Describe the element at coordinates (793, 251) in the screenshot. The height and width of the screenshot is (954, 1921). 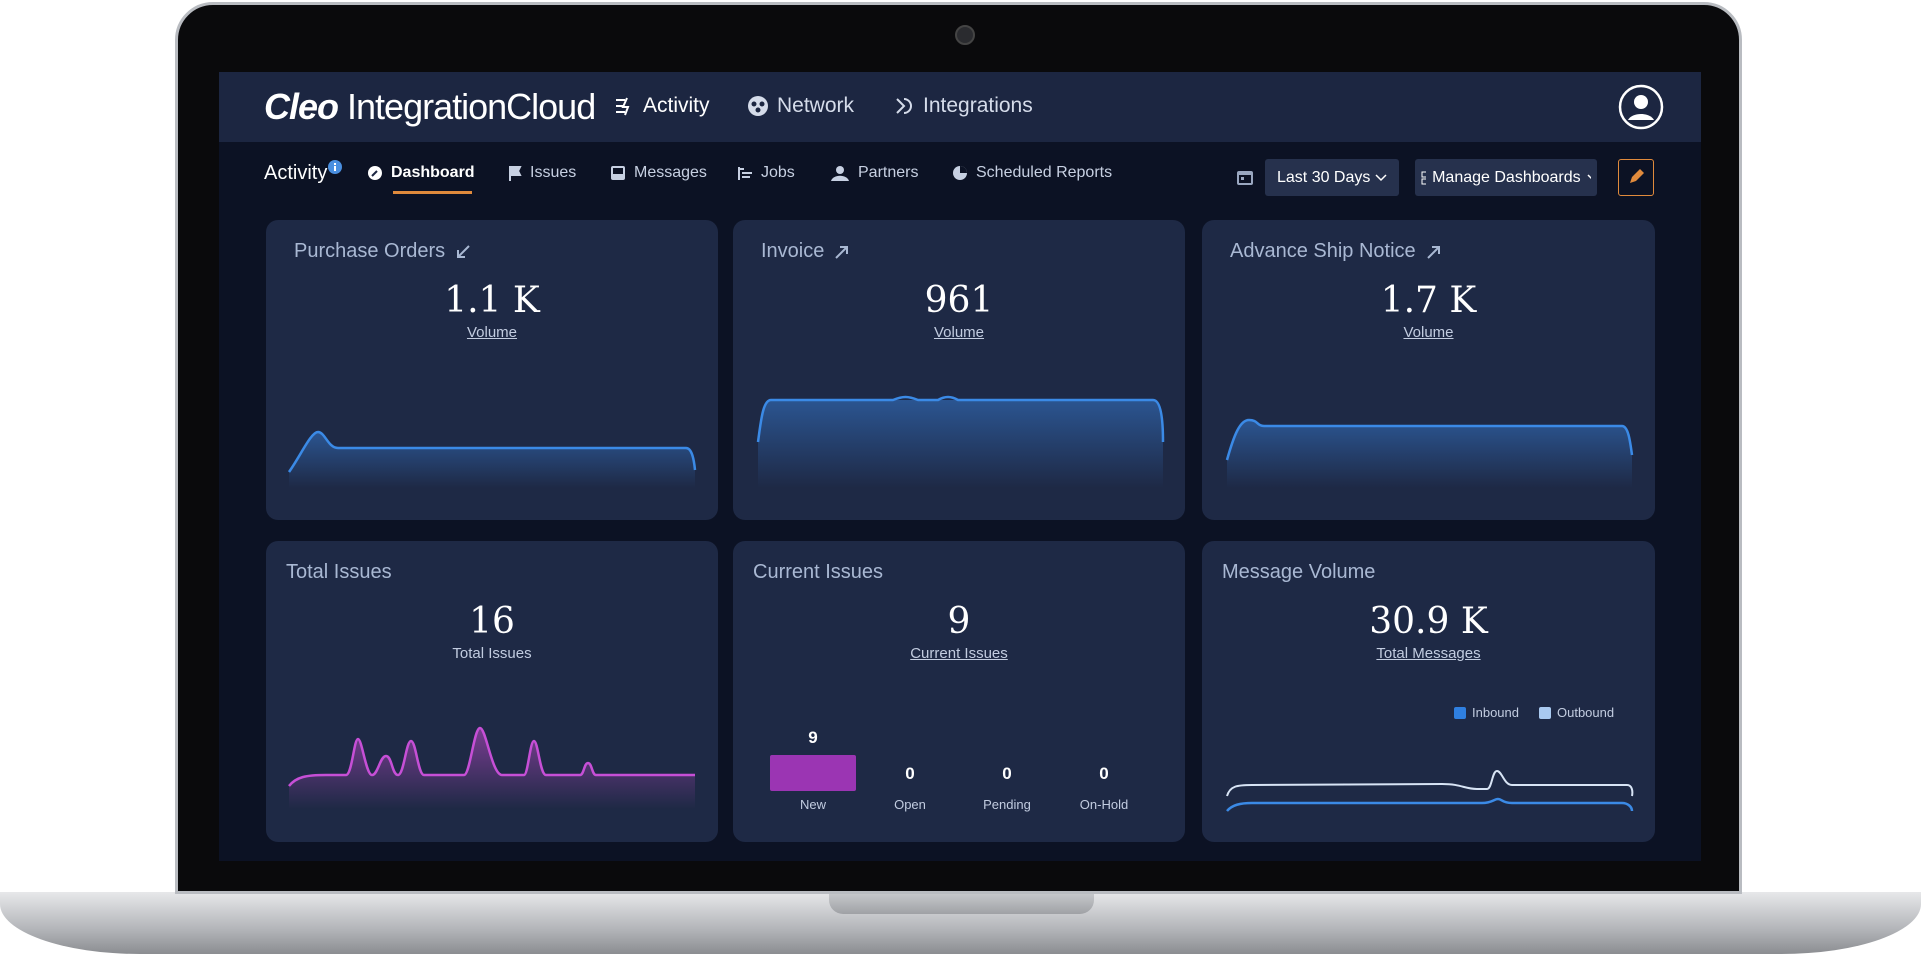
I see `title-text: Invoice` at that location.